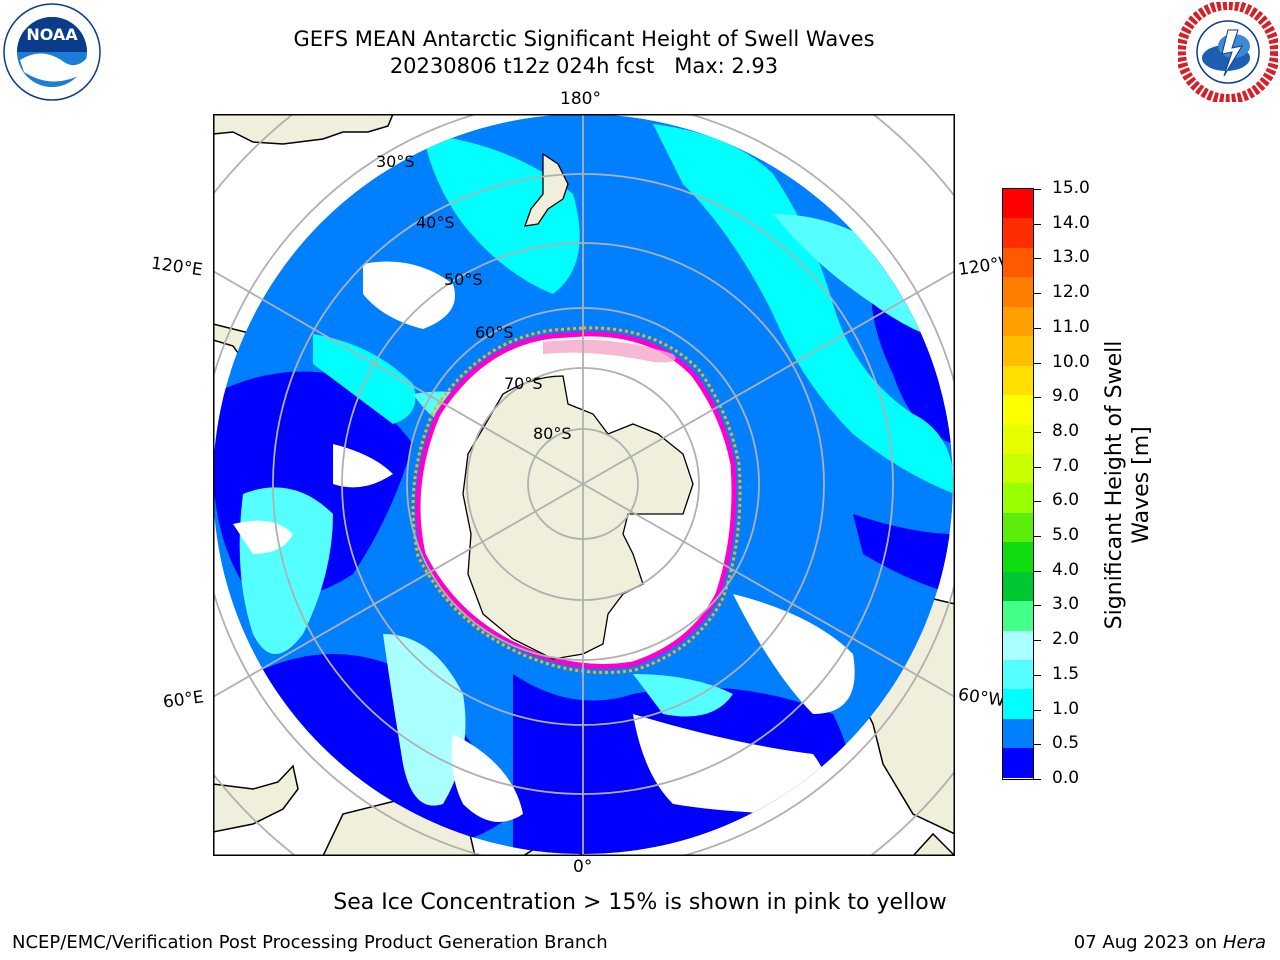 This screenshot has height=960, width=1280. Describe the element at coordinates (580, 99) in the screenshot. I see `lon-label-180: 180°` at that location.